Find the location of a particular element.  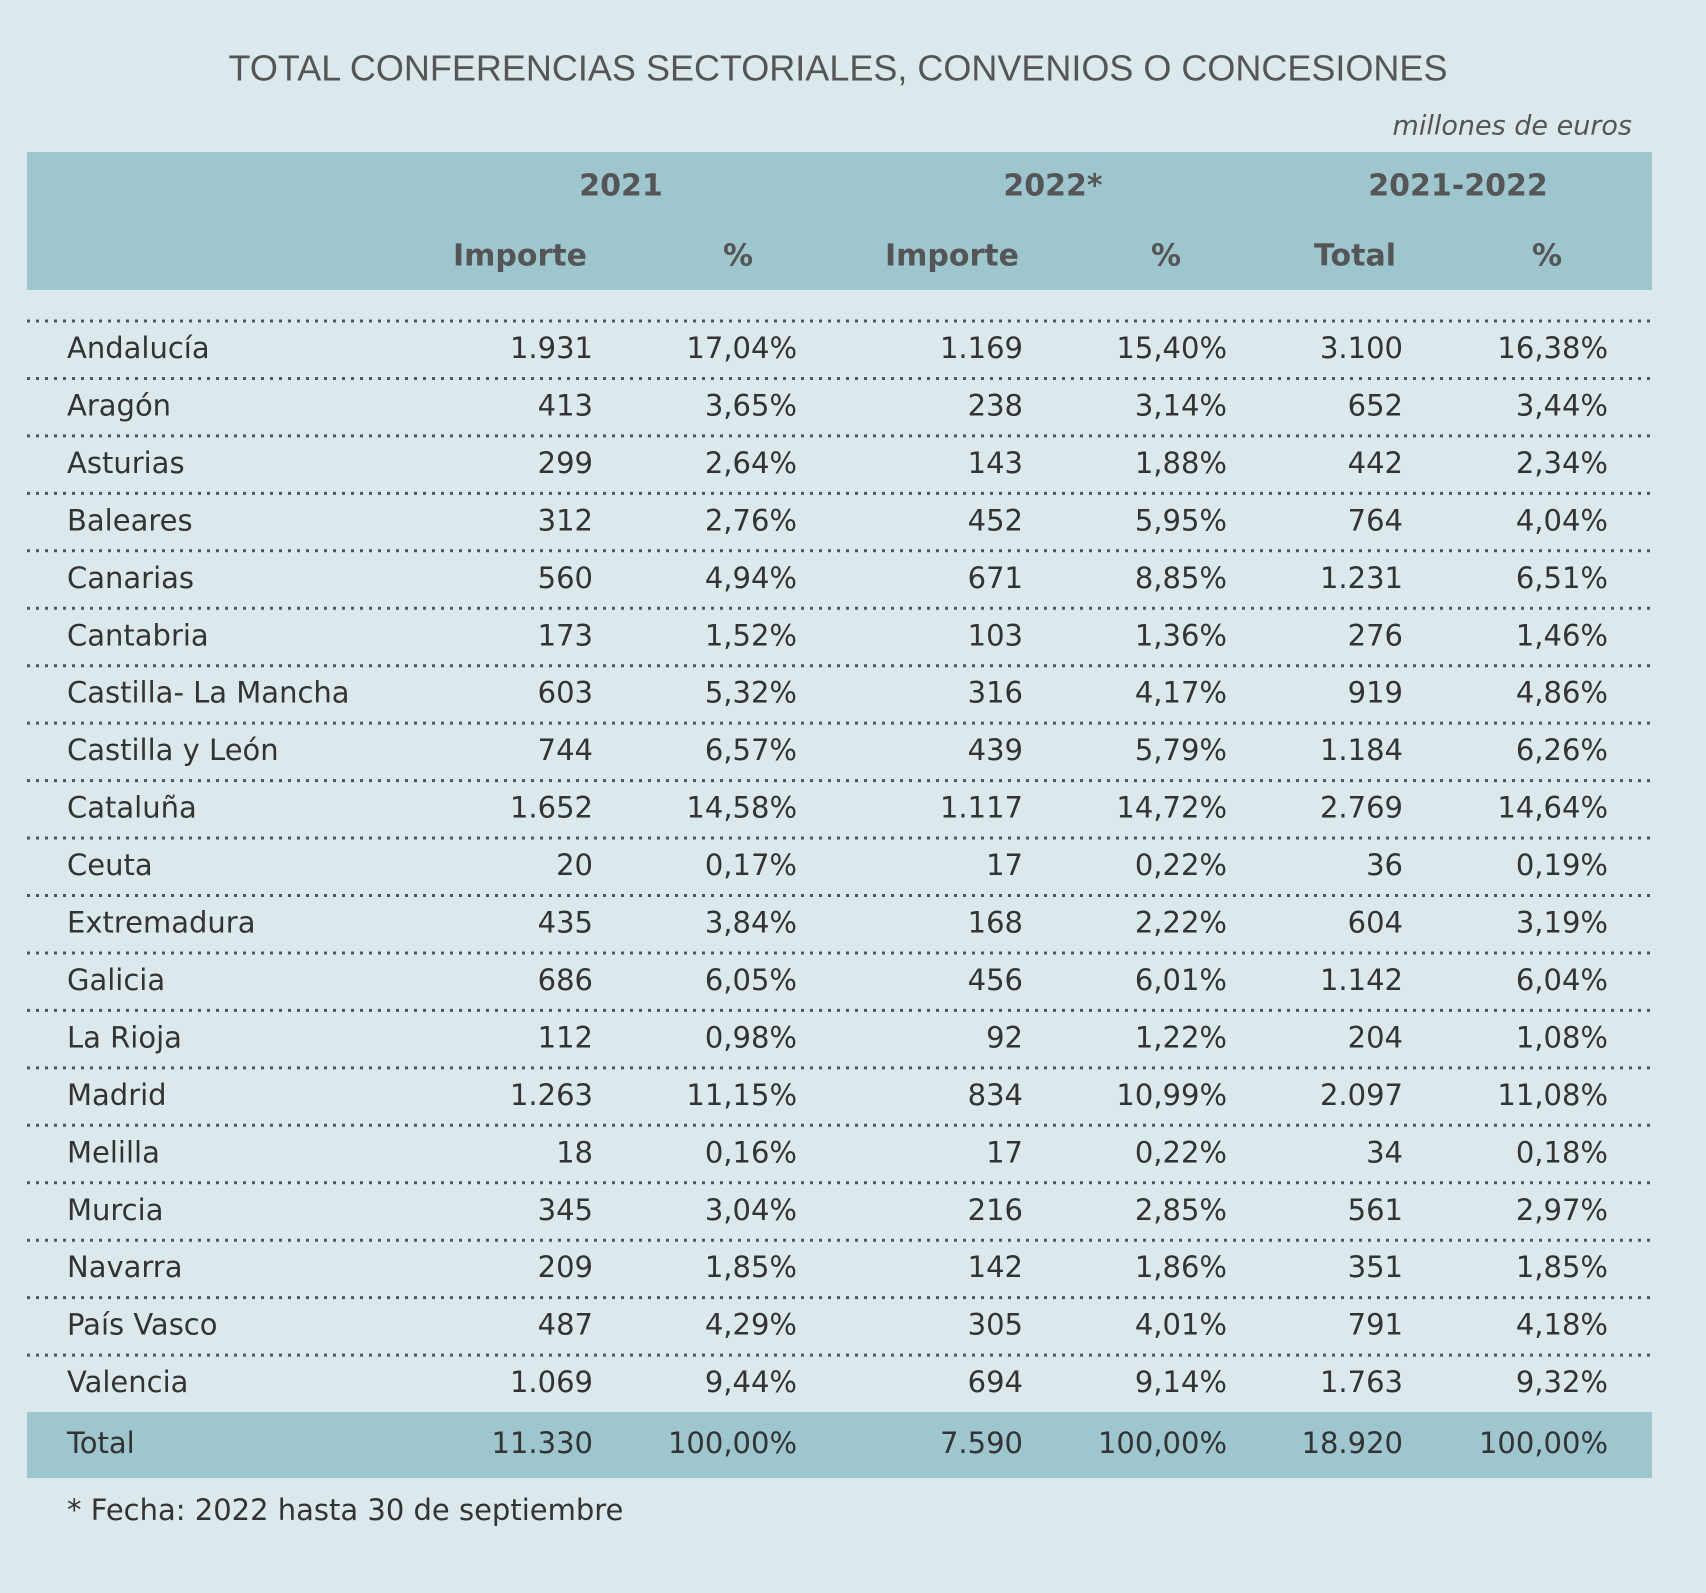

cell: 2.097 is located at coordinates (1361, 1095).